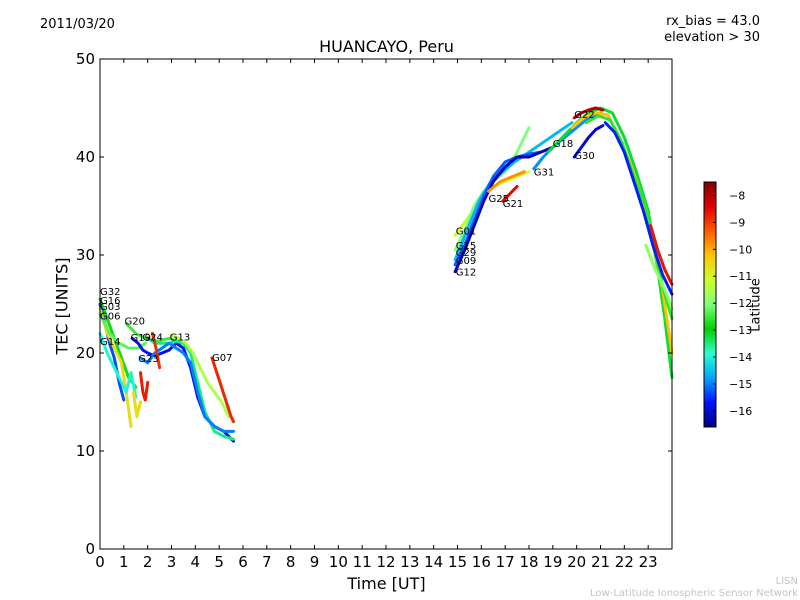  I want to click on x-tick-label: 13, so click(409, 562).